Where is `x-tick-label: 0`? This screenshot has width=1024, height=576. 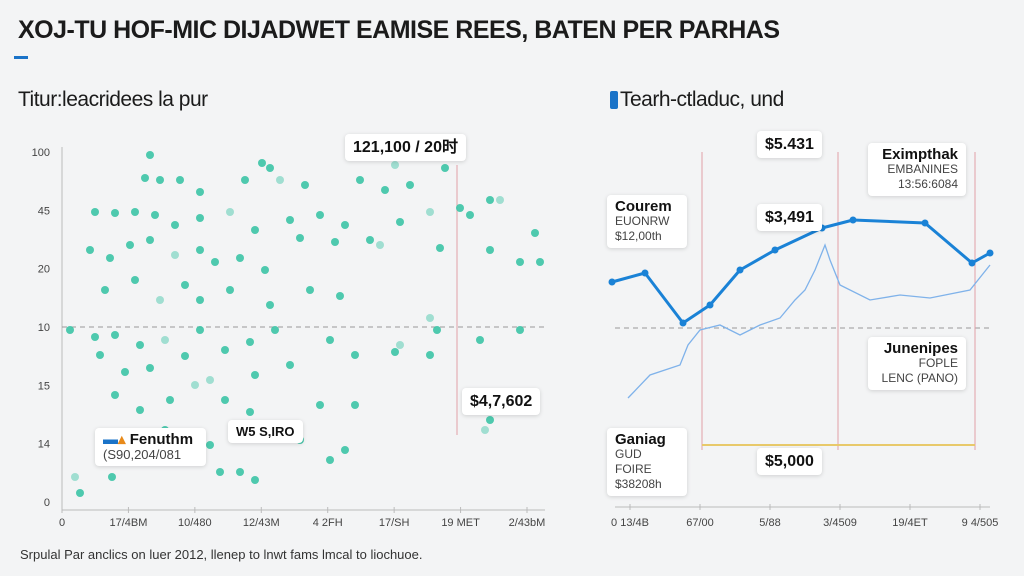 x-tick-label: 0 is located at coordinates (62, 523).